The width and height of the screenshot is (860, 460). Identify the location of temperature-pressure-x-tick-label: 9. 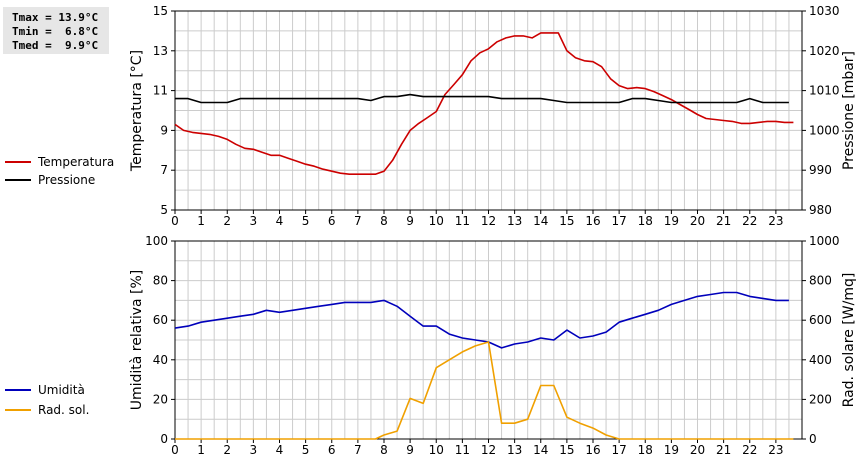
(410, 221).